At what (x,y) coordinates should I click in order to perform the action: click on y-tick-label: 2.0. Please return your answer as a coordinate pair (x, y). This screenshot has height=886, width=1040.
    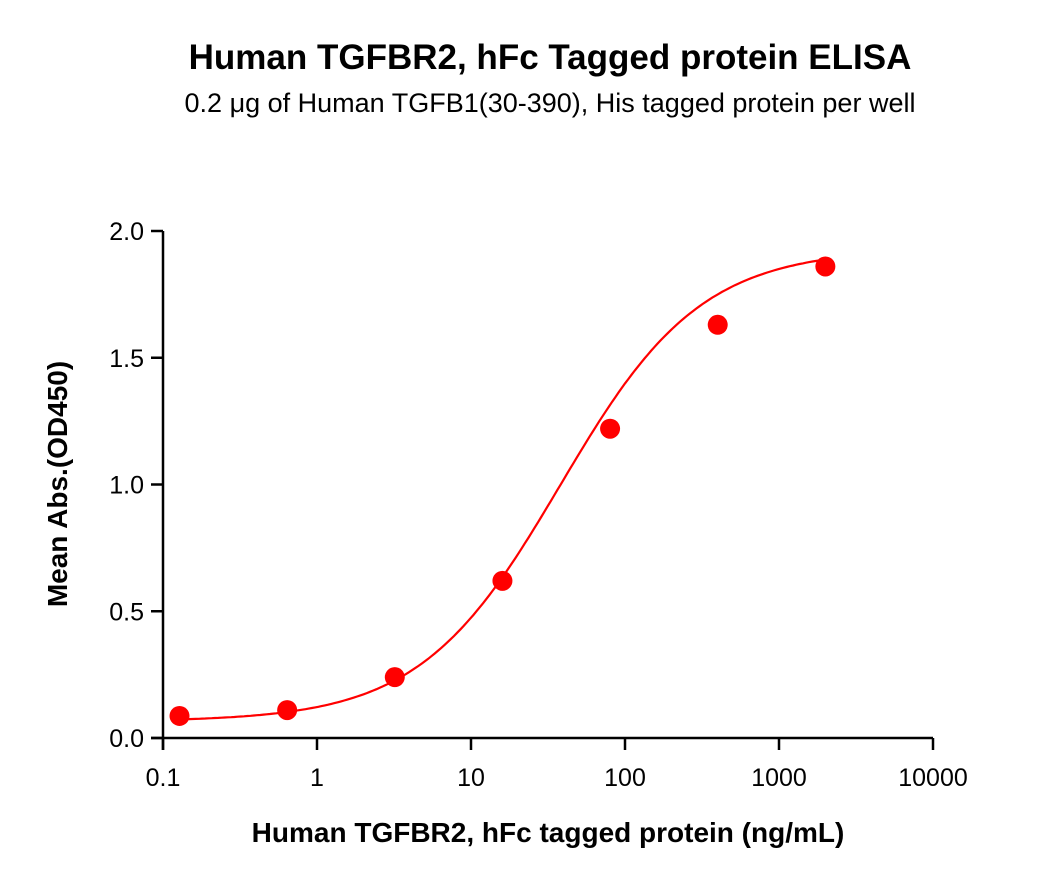
    Looking at the image, I should click on (126, 232).